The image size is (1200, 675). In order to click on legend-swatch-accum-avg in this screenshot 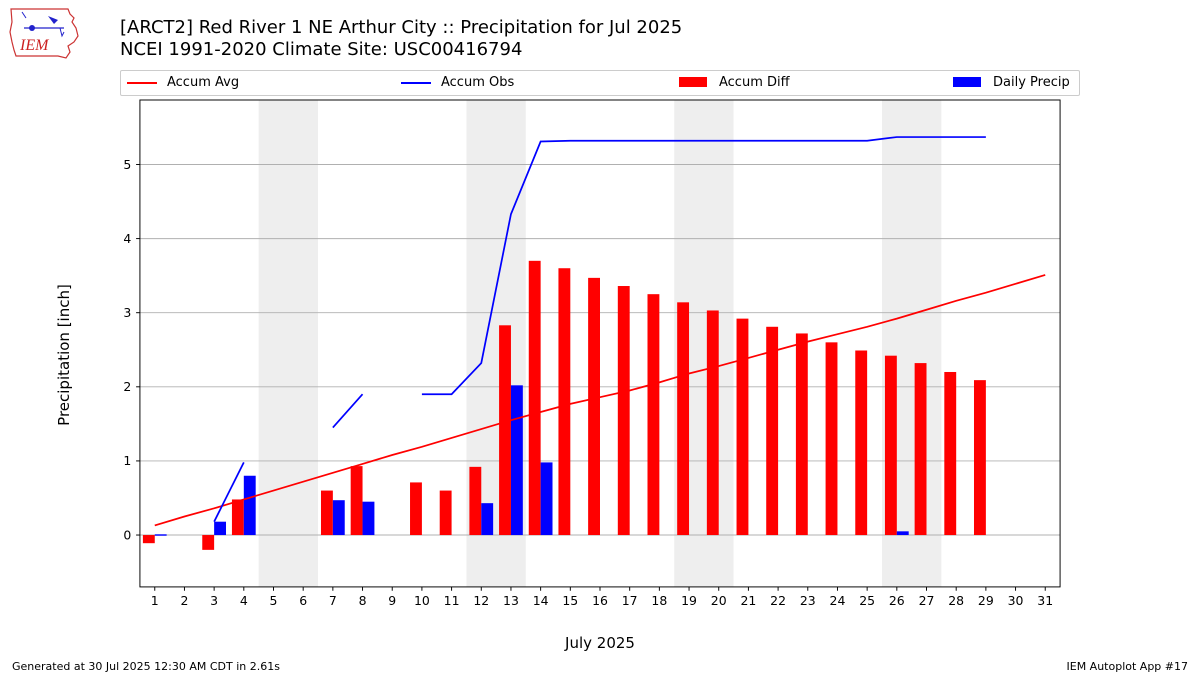, I will do `click(142, 83)`.